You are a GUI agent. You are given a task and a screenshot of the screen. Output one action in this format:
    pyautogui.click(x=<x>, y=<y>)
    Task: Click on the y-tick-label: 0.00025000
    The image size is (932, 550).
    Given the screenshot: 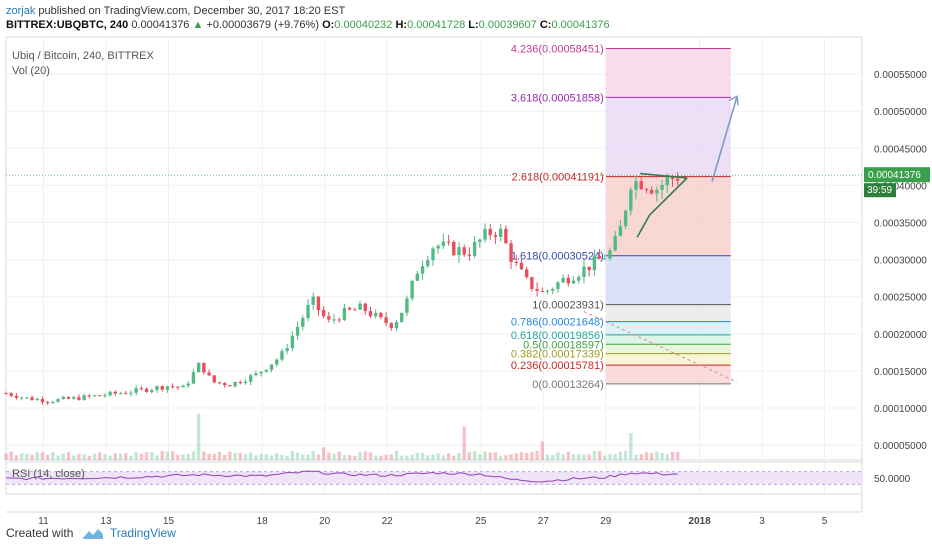 What is the action you would take?
    pyautogui.click(x=900, y=298)
    